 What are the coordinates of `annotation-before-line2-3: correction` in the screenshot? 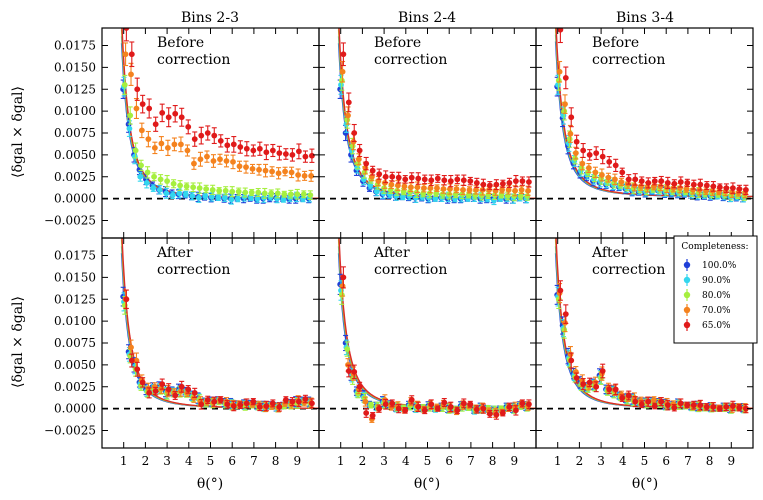 It's located at (628, 60).